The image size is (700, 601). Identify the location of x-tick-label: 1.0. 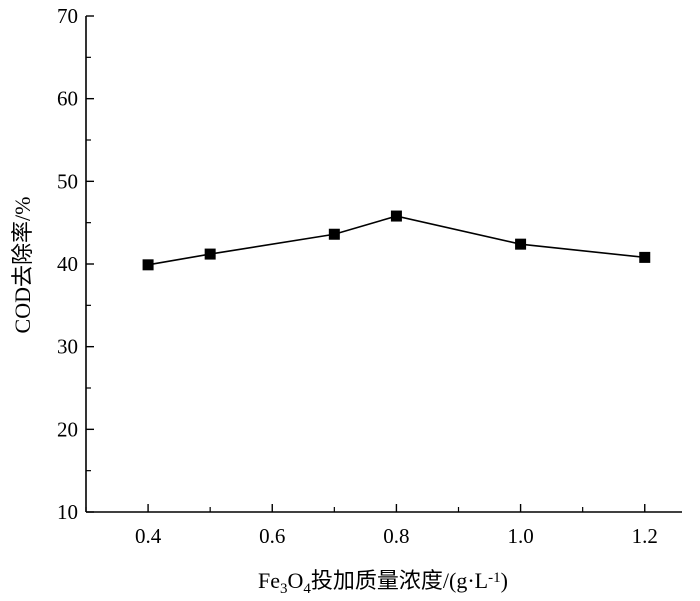
(520, 536).